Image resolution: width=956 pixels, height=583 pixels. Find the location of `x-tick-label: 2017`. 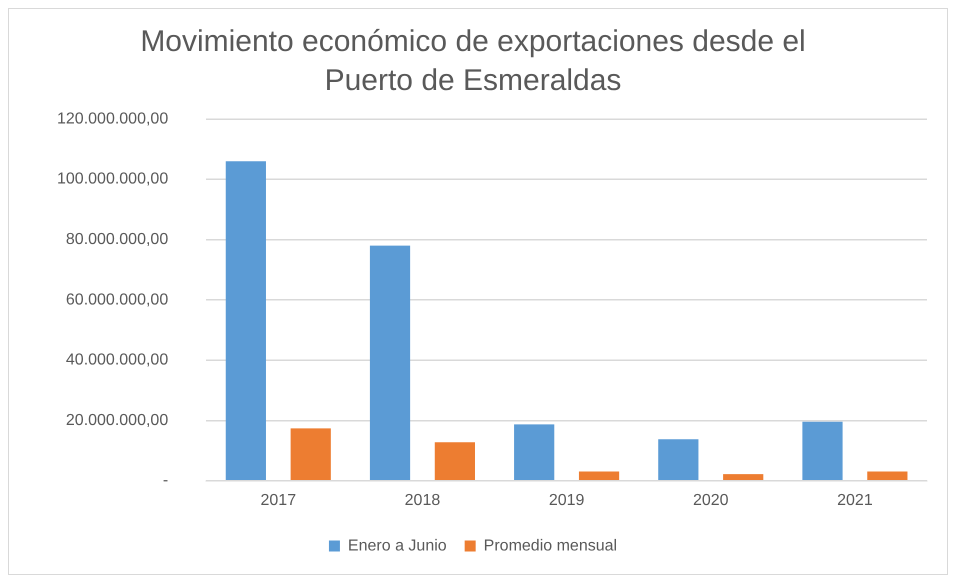

x-tick-label: 2017 is located at coordinates (278, 500).